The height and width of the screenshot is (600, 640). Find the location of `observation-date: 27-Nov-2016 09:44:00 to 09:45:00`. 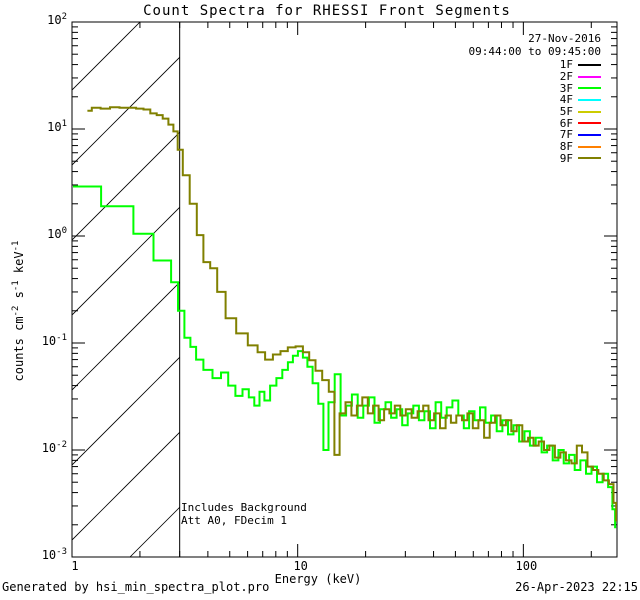

observation-date: 27-Nov-2016 09:44:00 to 09:45:00 is located at coordinates (535, 45).